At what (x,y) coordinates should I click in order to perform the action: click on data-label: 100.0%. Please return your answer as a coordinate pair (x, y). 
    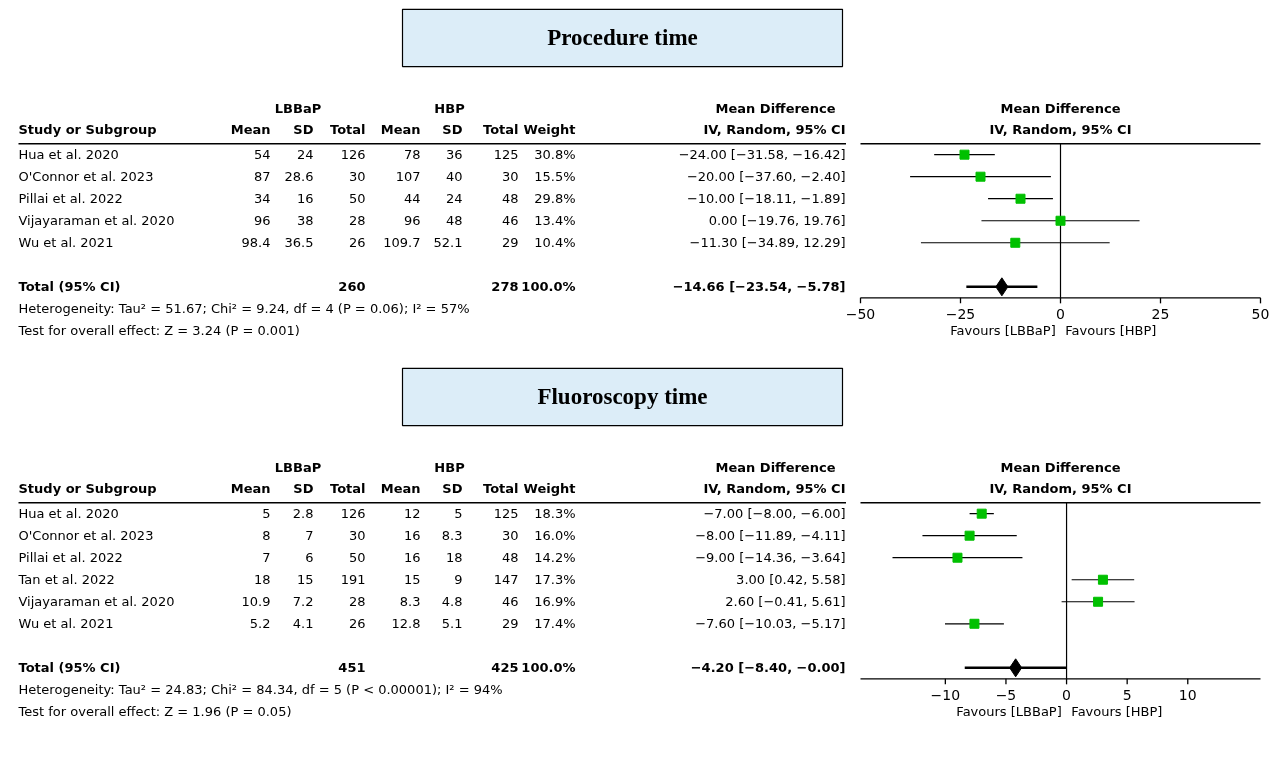
    Looking at the image, I should click on (548, 668).